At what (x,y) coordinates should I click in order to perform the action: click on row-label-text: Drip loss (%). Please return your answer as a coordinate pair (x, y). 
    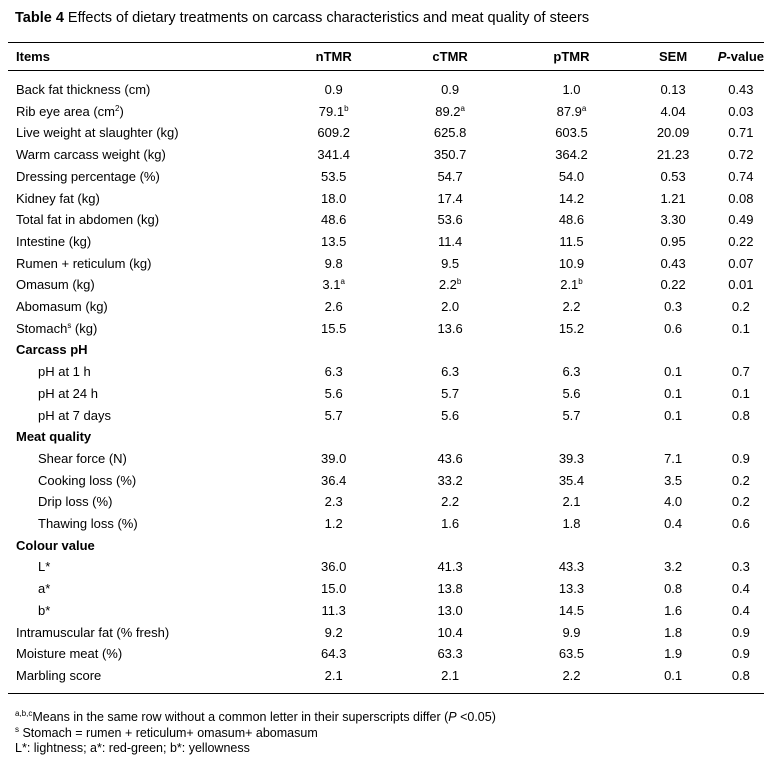
    Looking at the image, I should click on (75, 502).